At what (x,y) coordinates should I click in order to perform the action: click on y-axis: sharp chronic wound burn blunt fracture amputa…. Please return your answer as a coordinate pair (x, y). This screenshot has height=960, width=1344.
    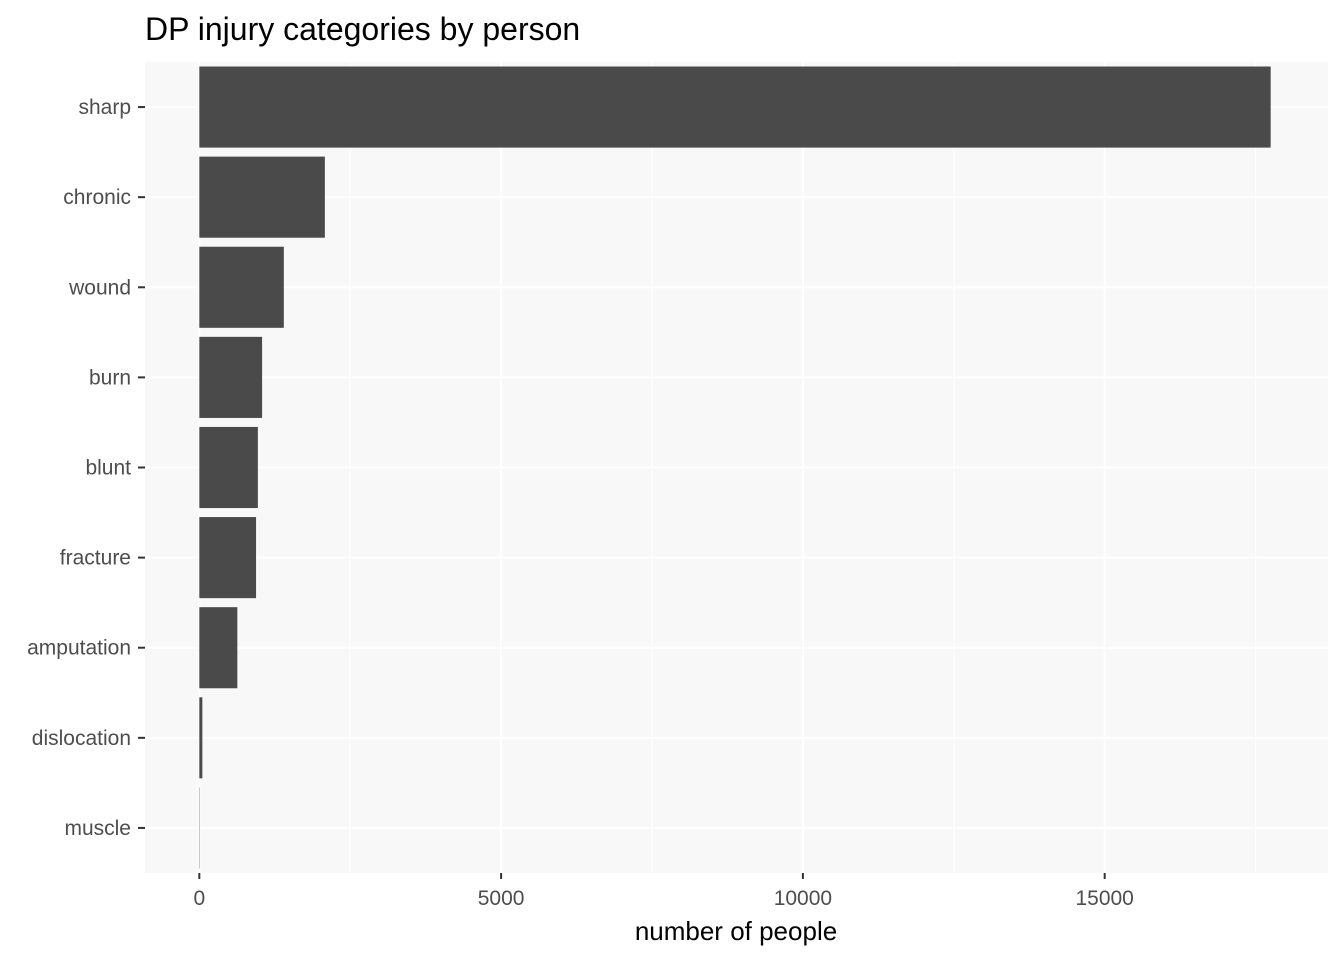
    Looking at the image, I should click on (86, 468).